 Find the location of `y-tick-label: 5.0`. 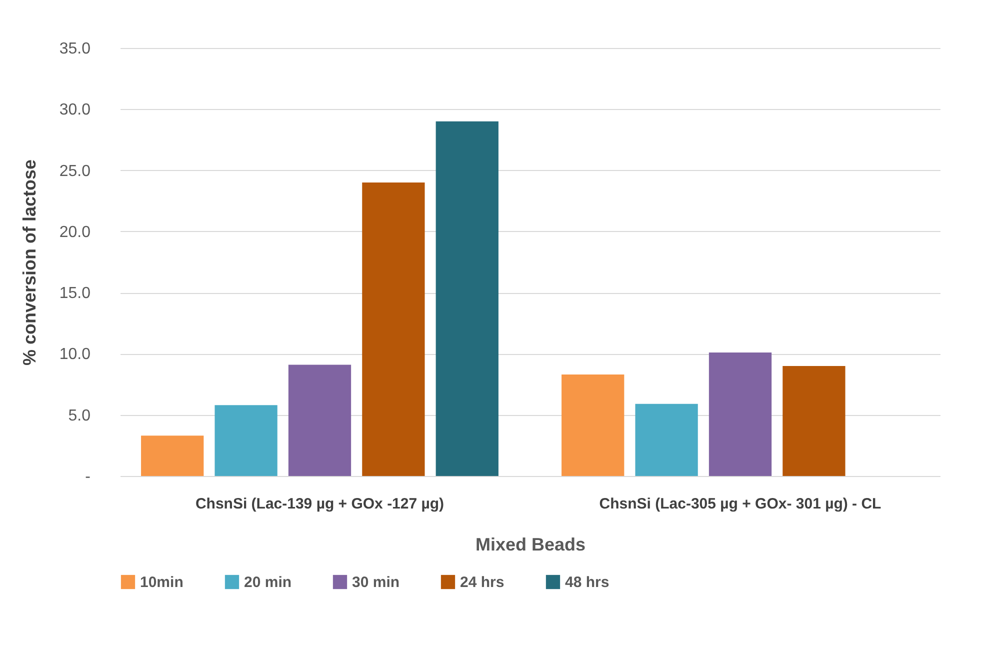

y-tick-label: 5.0 is located at coordinates (79, 415).